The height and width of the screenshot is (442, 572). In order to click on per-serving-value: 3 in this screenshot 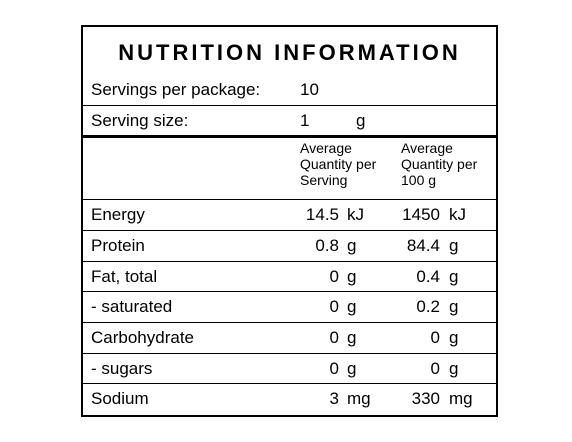, I will do `click(334, 398)`.